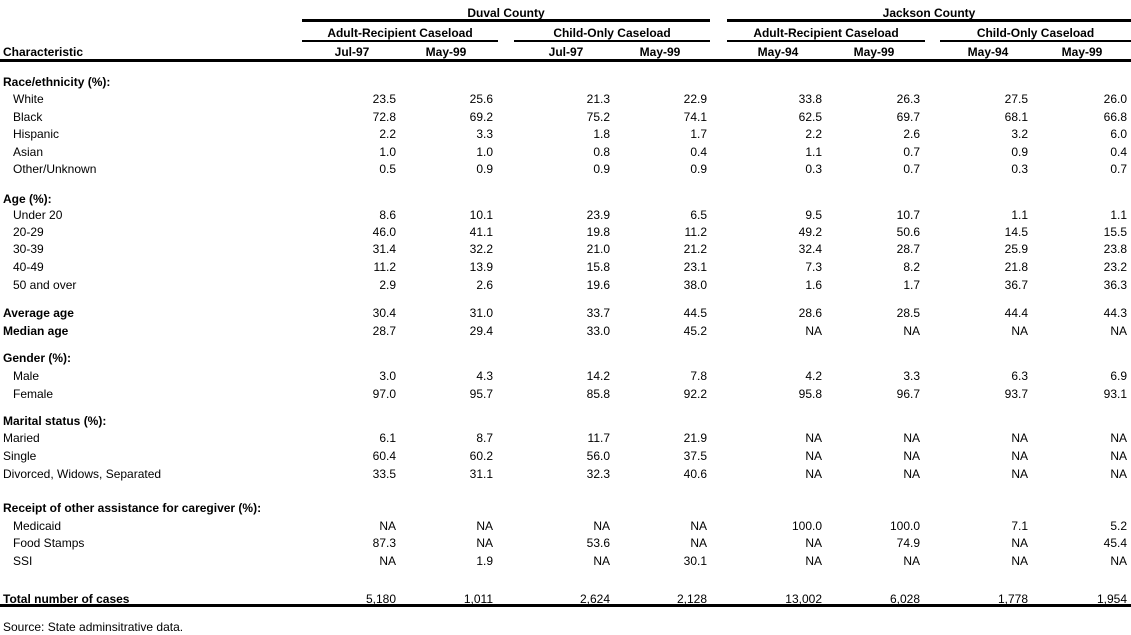 Image resolution: width=1131 pixels, height=635 pixels. I want to click on table-cell: 8.6, so click(387, 215).